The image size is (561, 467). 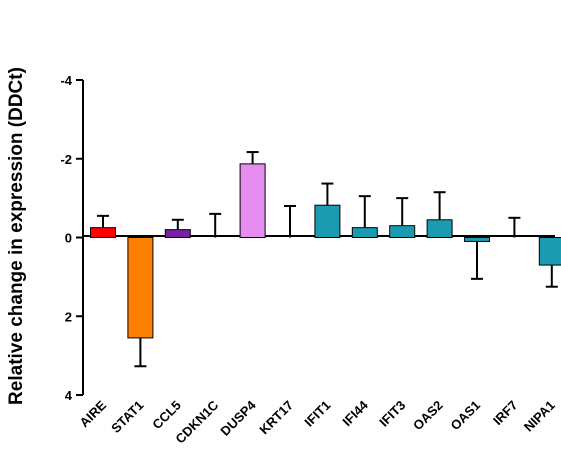 What do you see at coordinates (66, 159) in the screenshot?
I see `y-tick-label: -2` at bounding box center [66, 159].